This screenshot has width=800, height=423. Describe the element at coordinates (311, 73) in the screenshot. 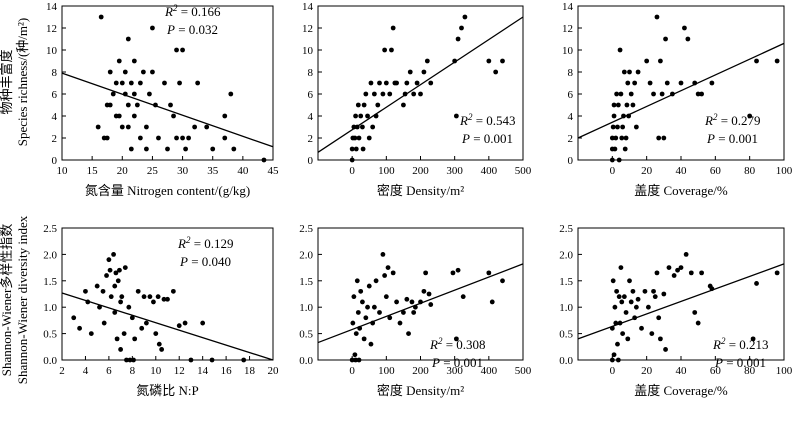

I see `y-tick-label: 8` at that location.